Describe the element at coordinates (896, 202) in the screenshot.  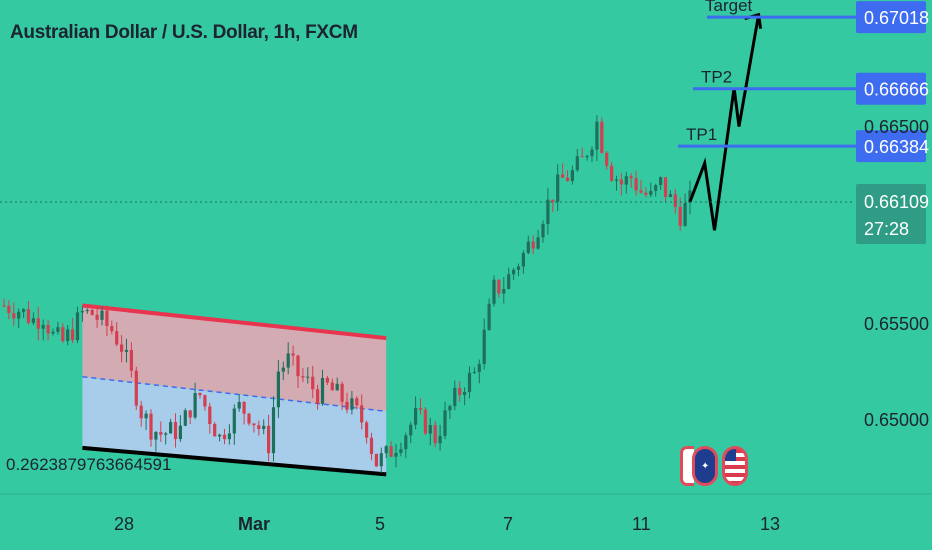
I see `current-price-value: 0.66109` at that location.